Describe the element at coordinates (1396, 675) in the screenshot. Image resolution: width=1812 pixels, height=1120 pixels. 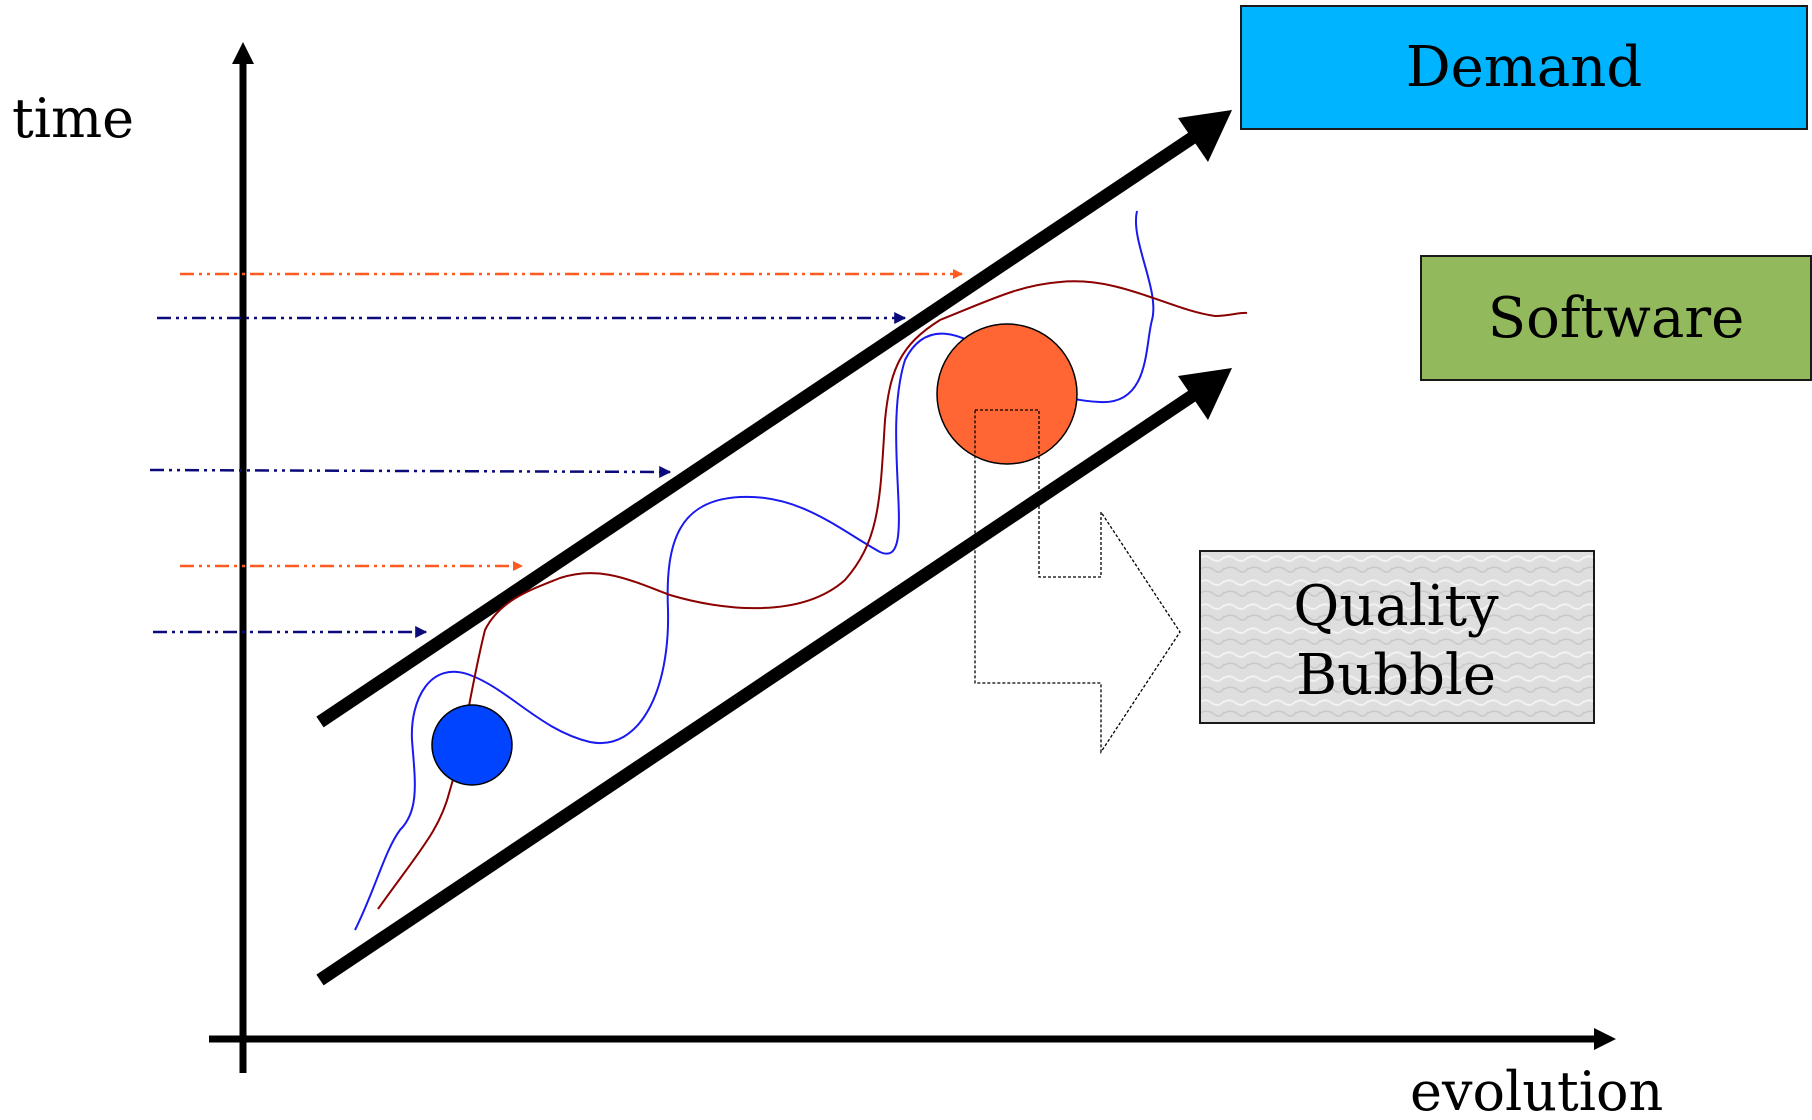
I see `quality-label-line2: Bubble` at that location.